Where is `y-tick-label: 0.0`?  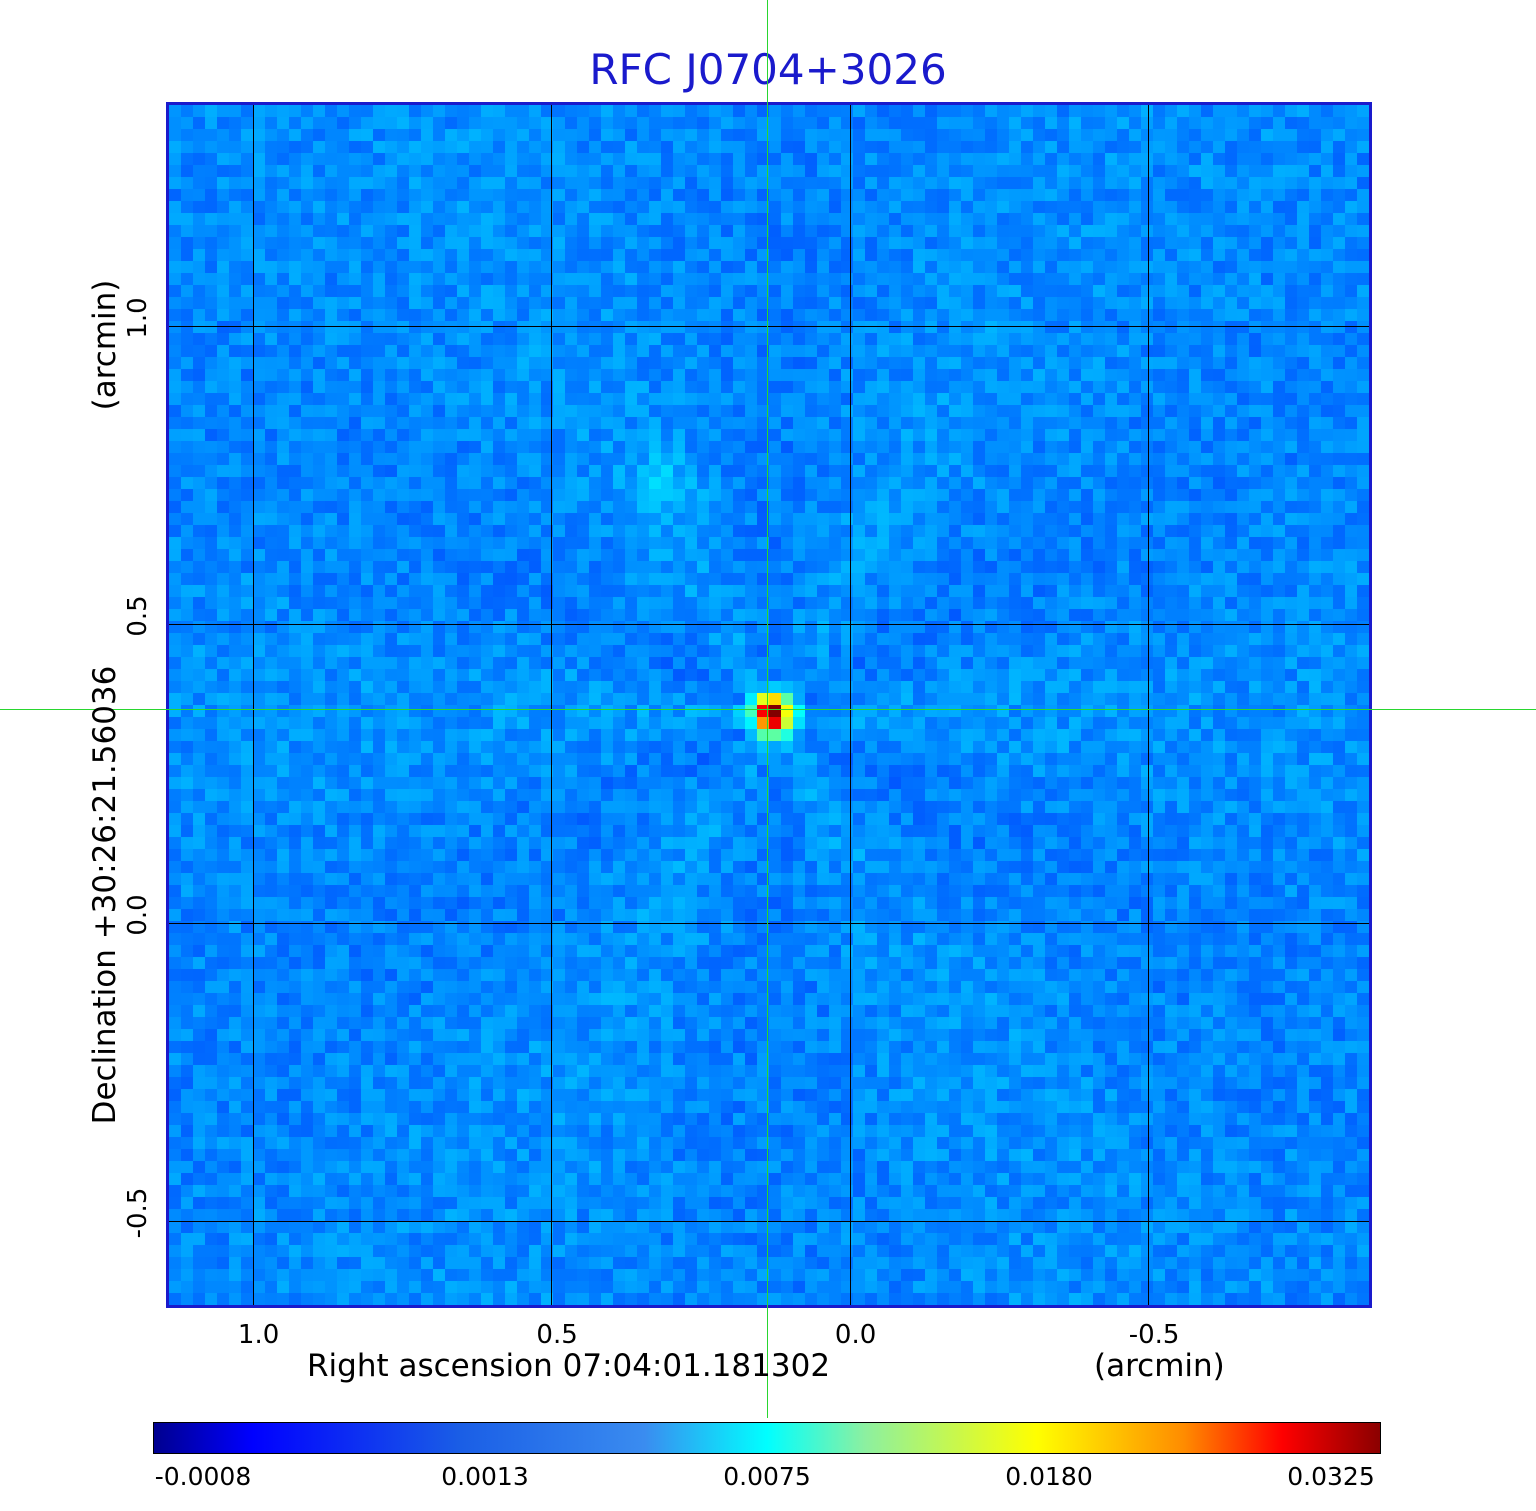 y-tick-label: 0.0 is located at coordinates (138, 915).